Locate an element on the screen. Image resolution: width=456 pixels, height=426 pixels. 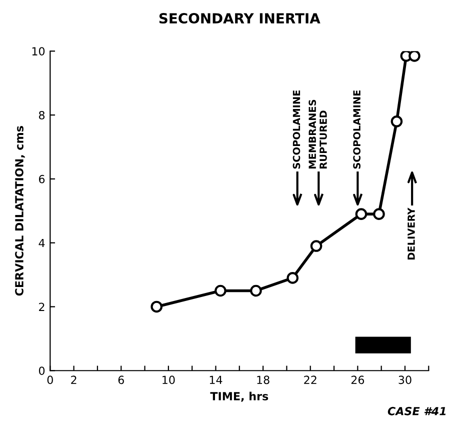
x-axis-title: TIME, hrs is located at coordinates (239, 397).